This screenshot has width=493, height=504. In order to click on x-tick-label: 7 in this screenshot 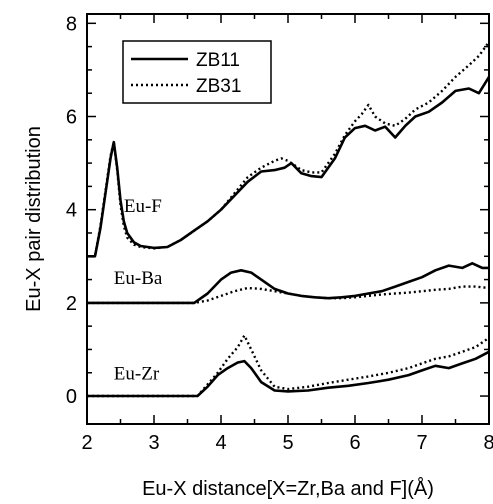, I will do `click(421, 443)`.